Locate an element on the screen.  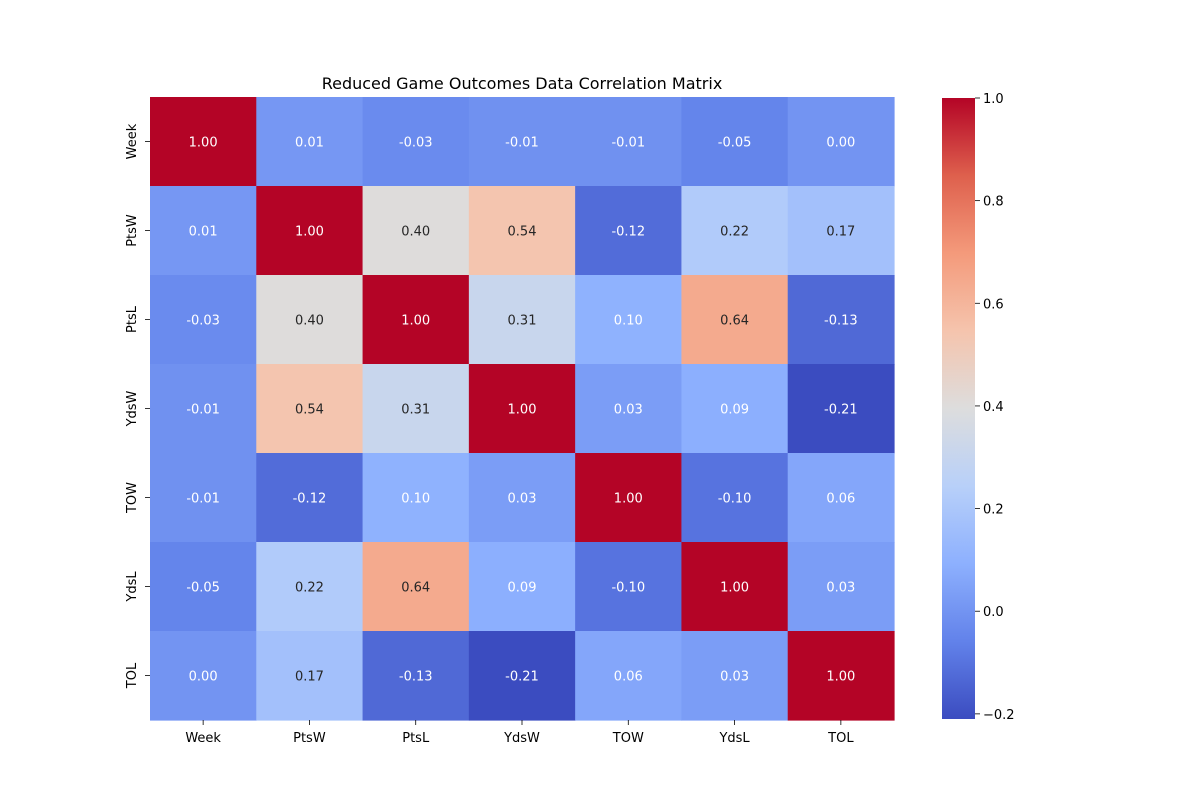
colorbar-tick-label: 1.0 is located at coordinates (993, 99).